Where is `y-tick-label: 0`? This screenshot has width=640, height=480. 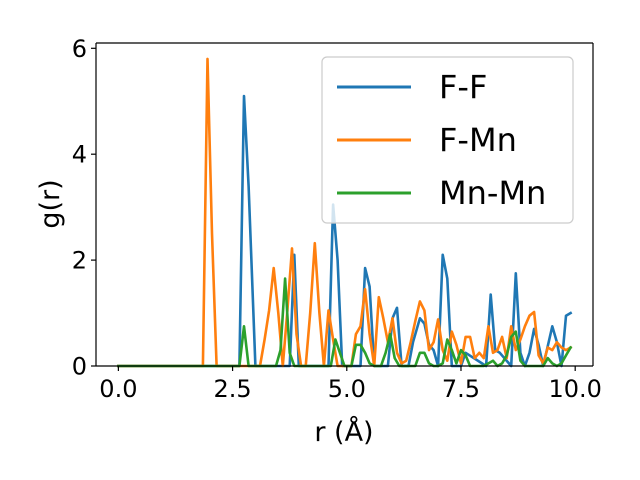 y-tick-label: 0 is located at coordinates (79, 367).